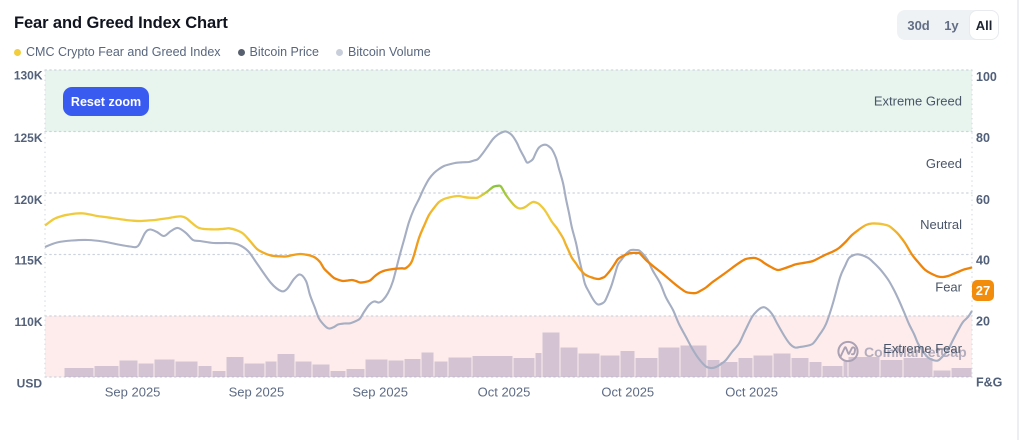 This screenshot has width=1024, height=440. Describe the element at coordinates (948, 287) in the screenshot. I see `svg-text: Fear` at that location.